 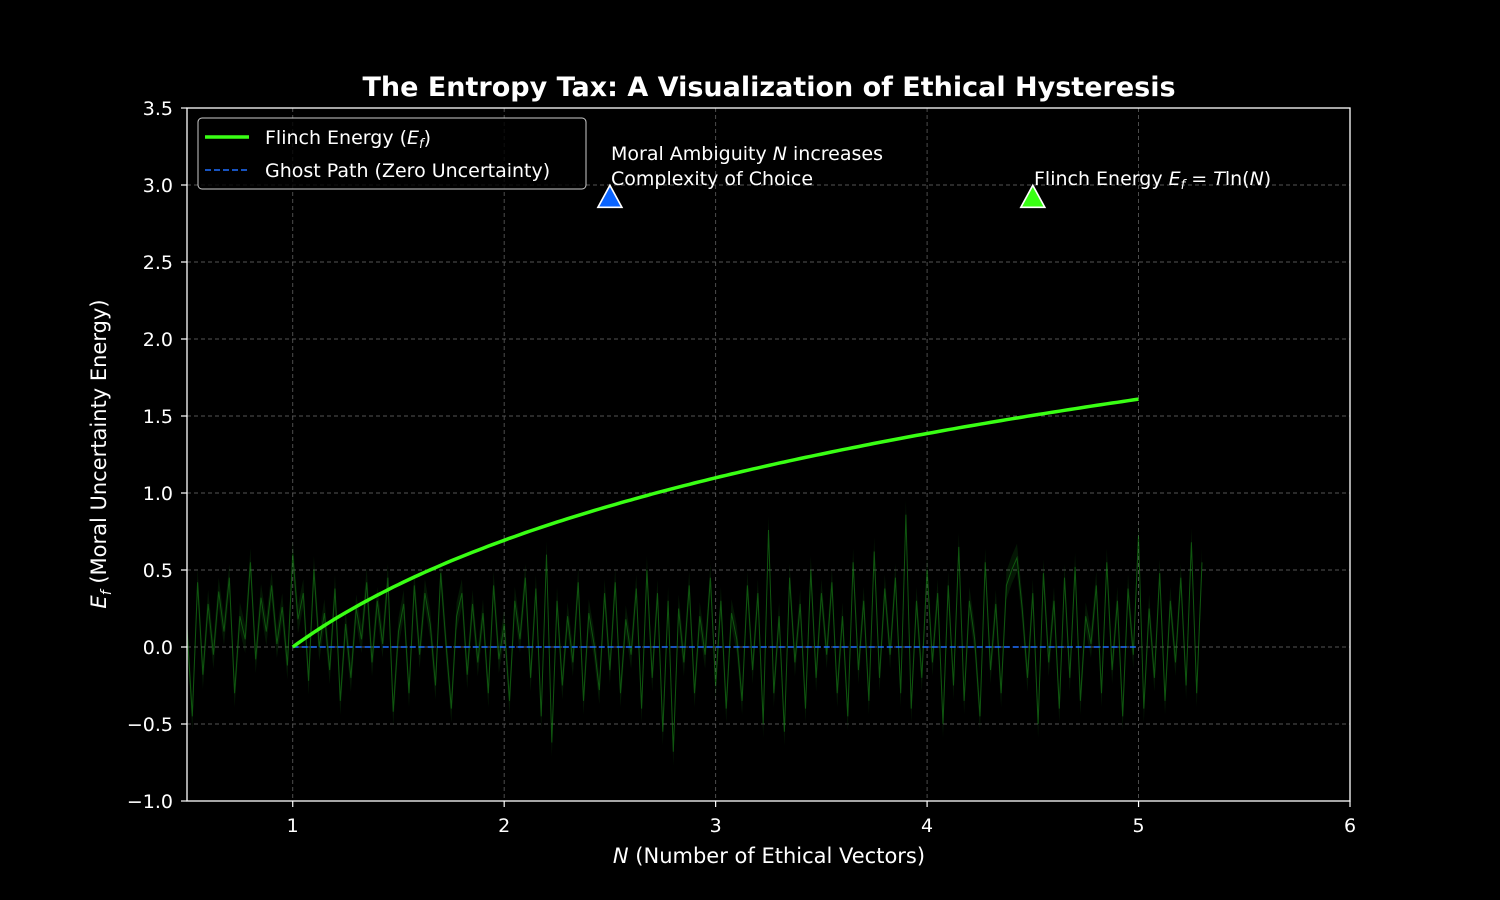 I want to click on legend-label-ghost-path: Ghost Path (Zero Uncertainty), so click(x=407, y=171).